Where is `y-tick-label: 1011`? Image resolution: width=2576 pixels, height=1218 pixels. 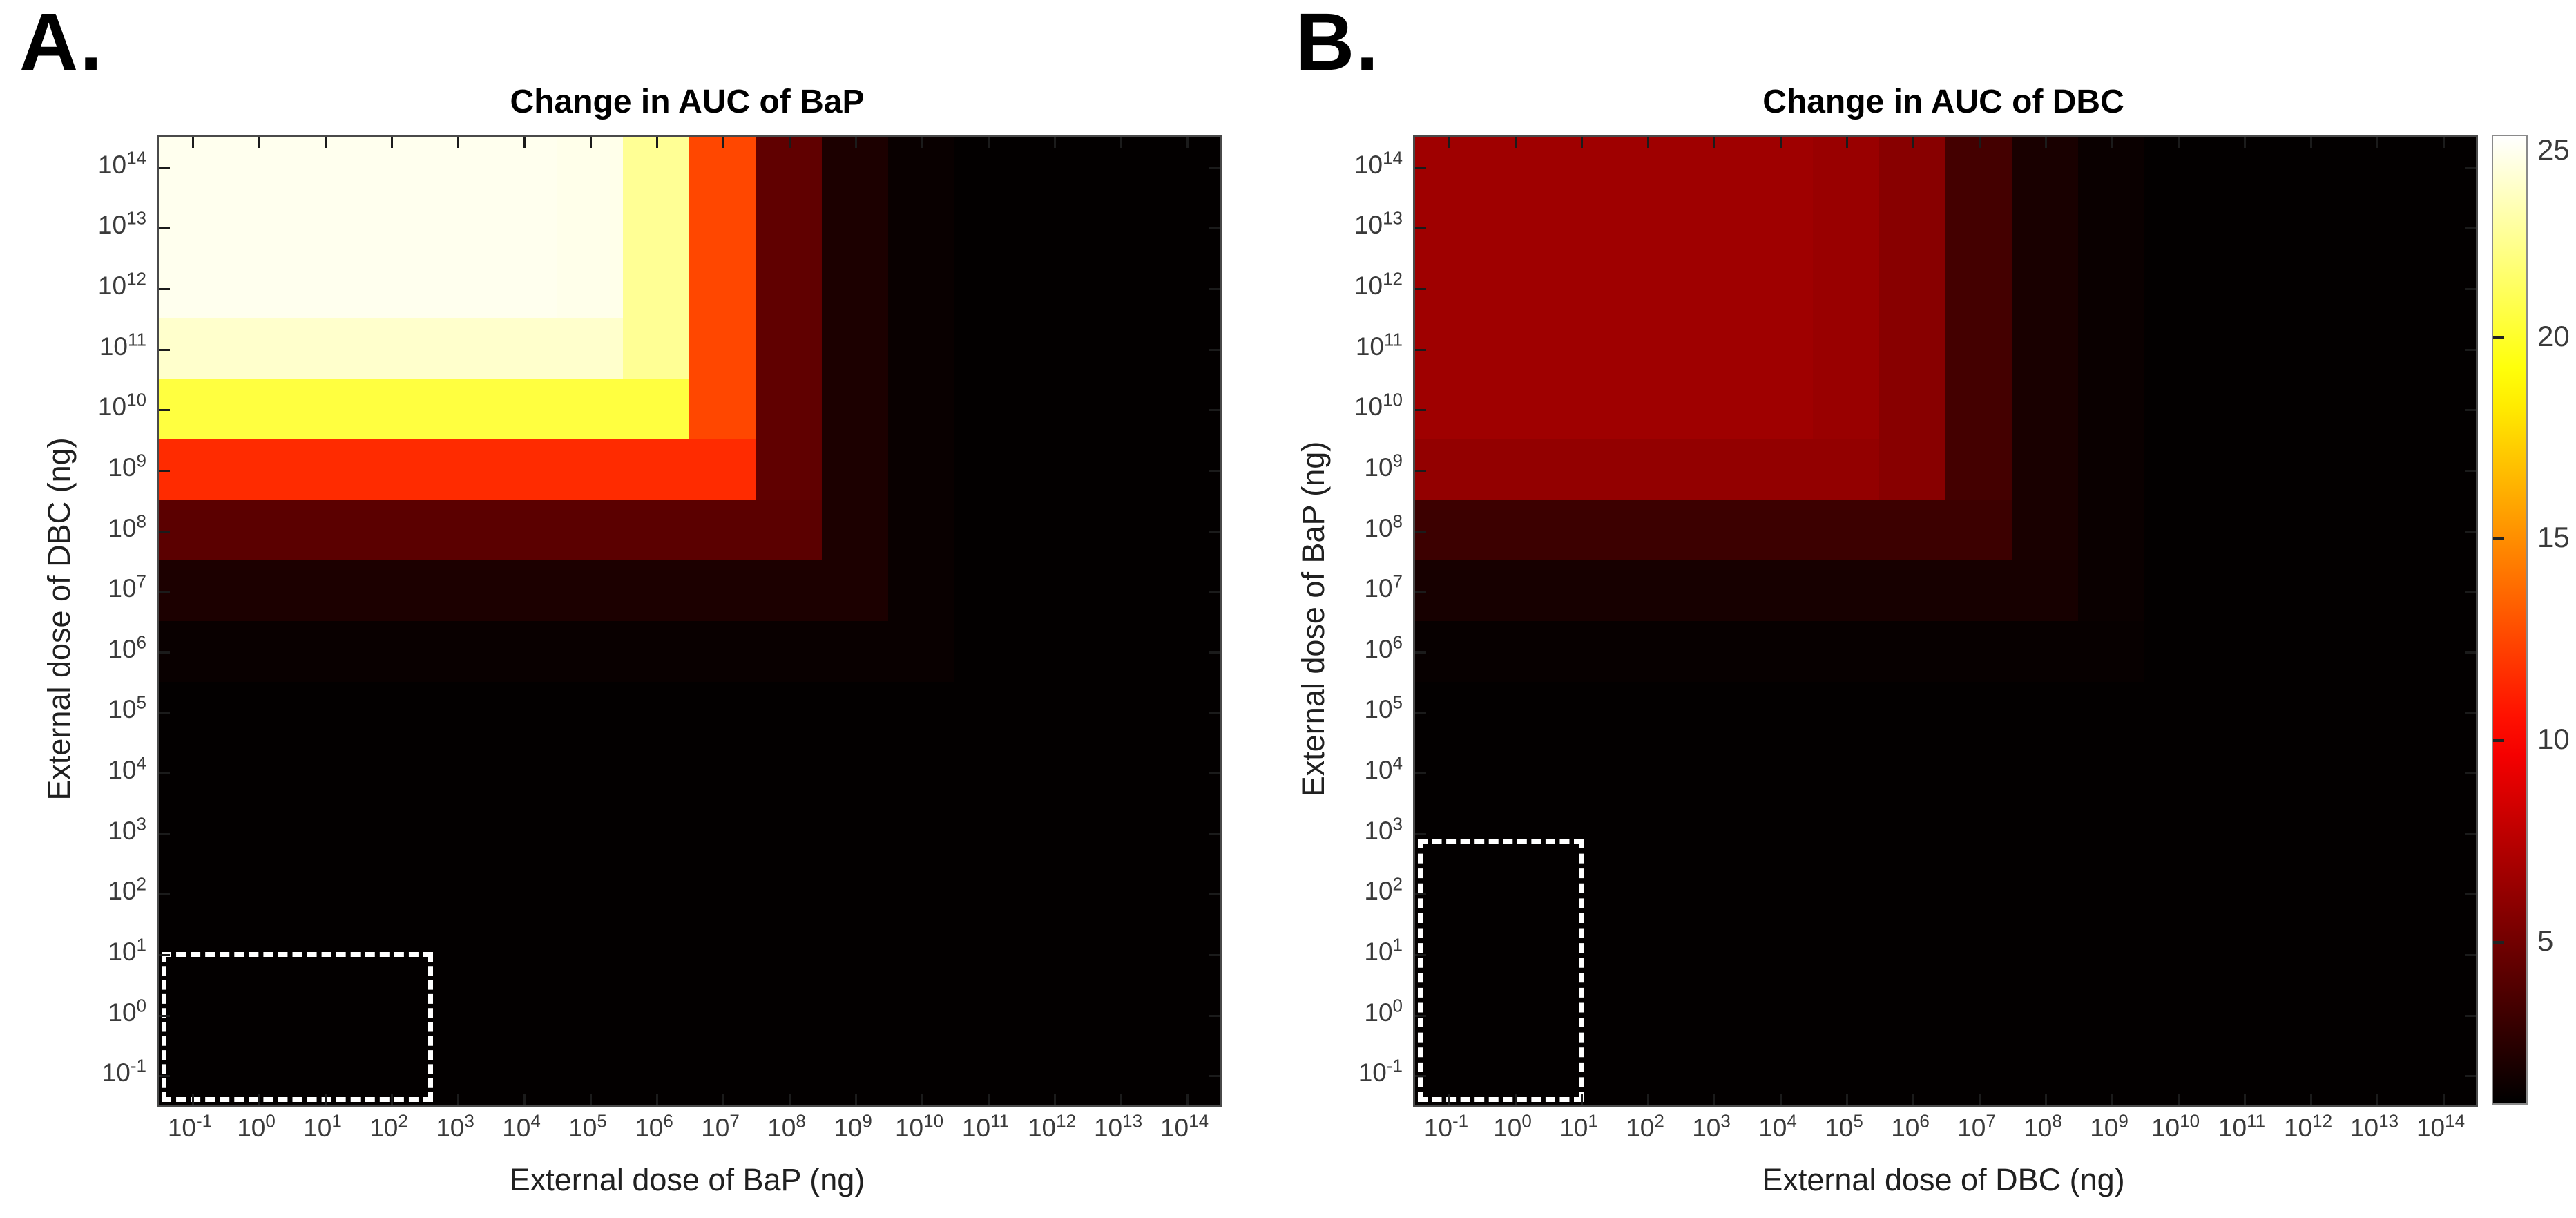
y-tick-label: 1011 is located at coordinates (122, 345).